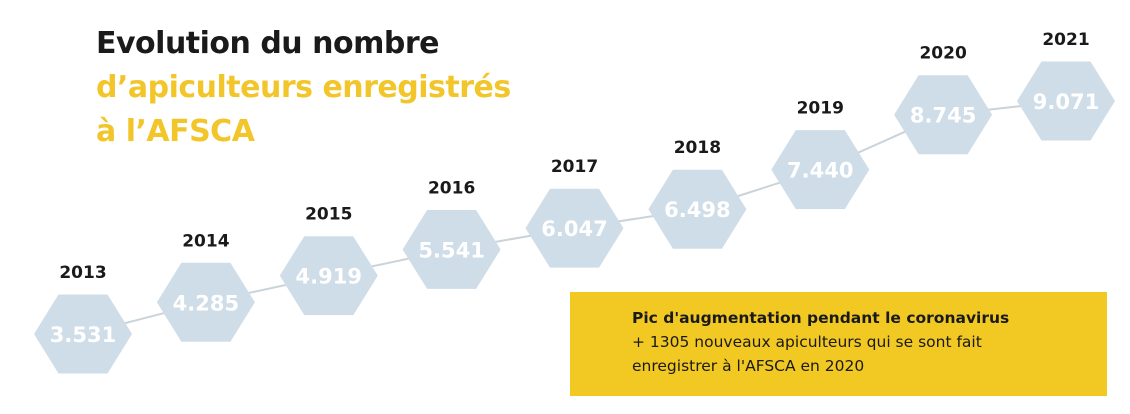  I want to click on data-point-2020: 8.745 2020, so click(943, 99).